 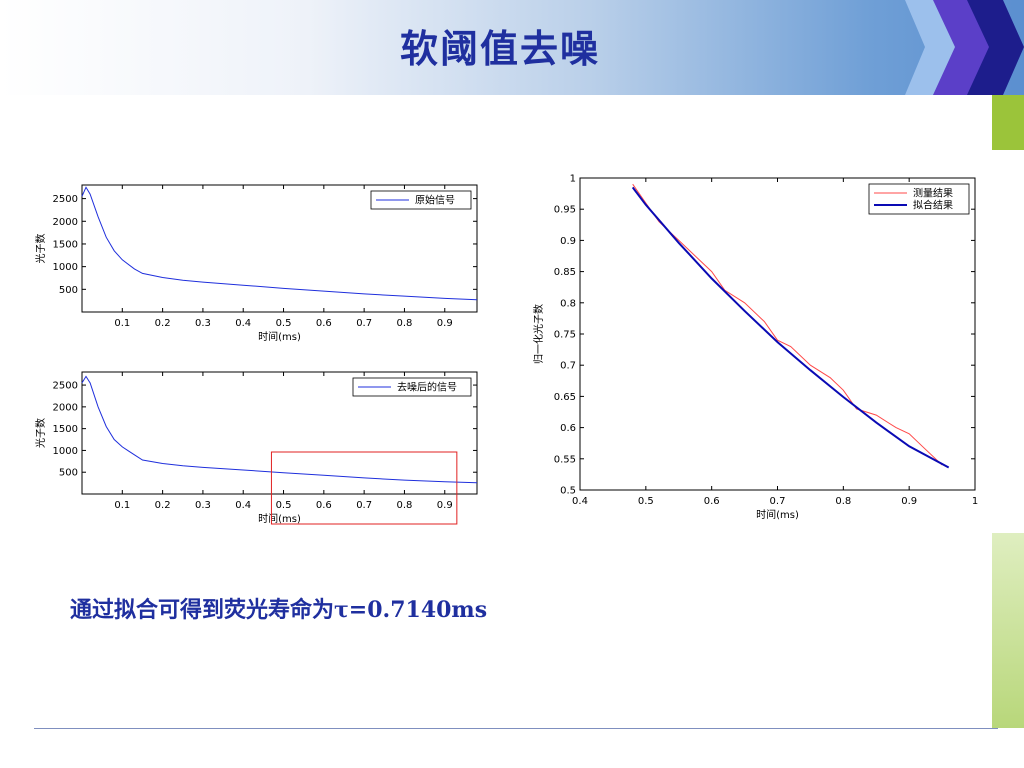 What do you see at coordinates (435, 200) in the screenshot?
I see `legend-label: 原始信号` at bounding box center [435, 200].